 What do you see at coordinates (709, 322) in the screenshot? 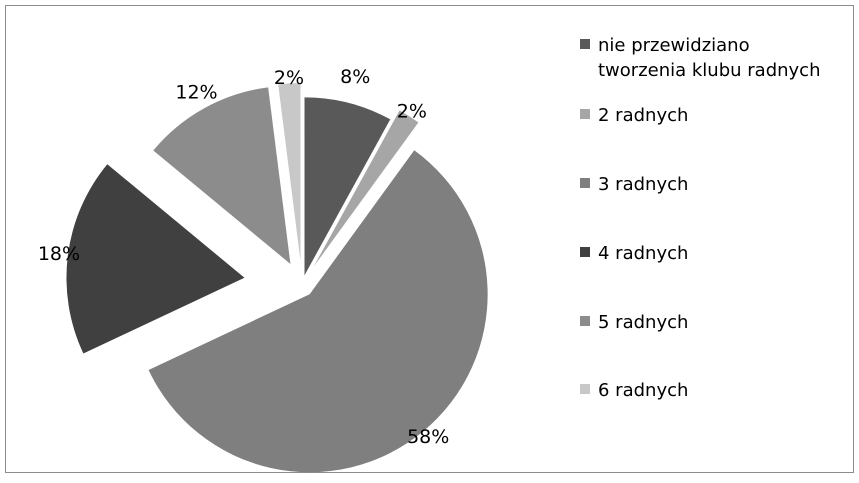
I see `legend-item-5: 5 radnych` at bounding box center [709, 322].